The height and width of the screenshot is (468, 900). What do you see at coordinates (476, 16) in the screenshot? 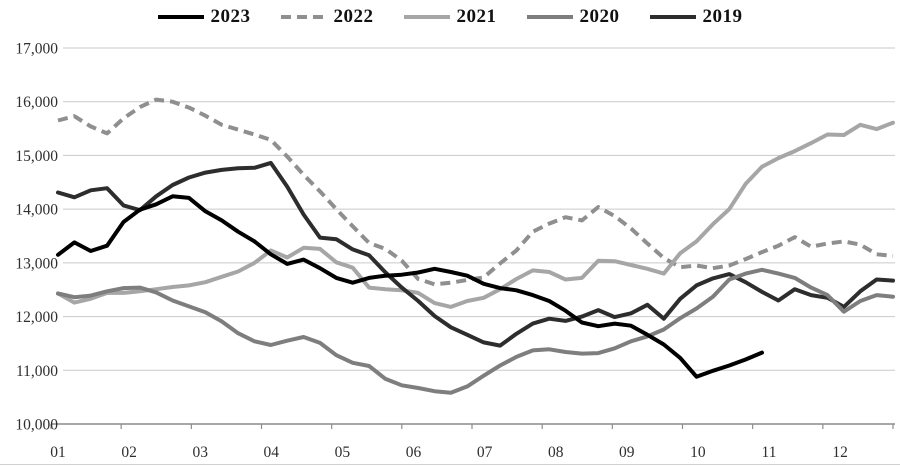
I see `legend-label: 2021` at bounding box center [476, 16].